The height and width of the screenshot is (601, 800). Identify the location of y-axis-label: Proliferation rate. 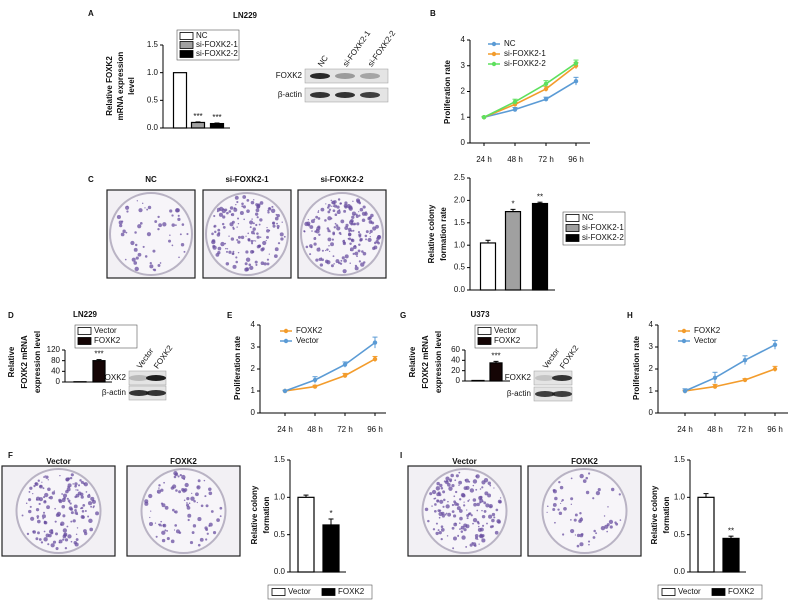
(237, 367).